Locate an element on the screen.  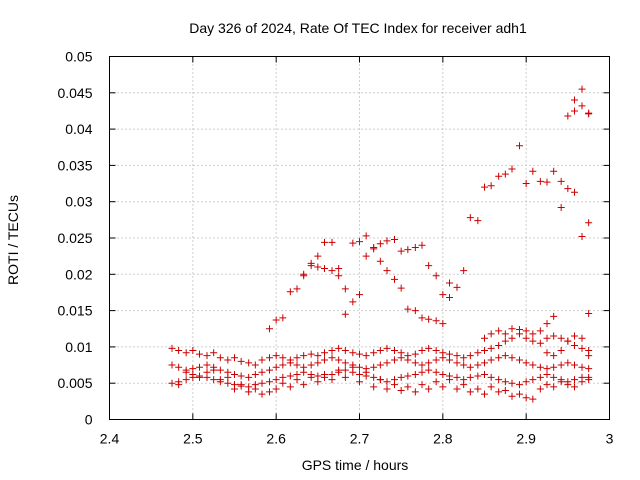
y-tick-label: 0.03 is located at coordinates (78, 202).